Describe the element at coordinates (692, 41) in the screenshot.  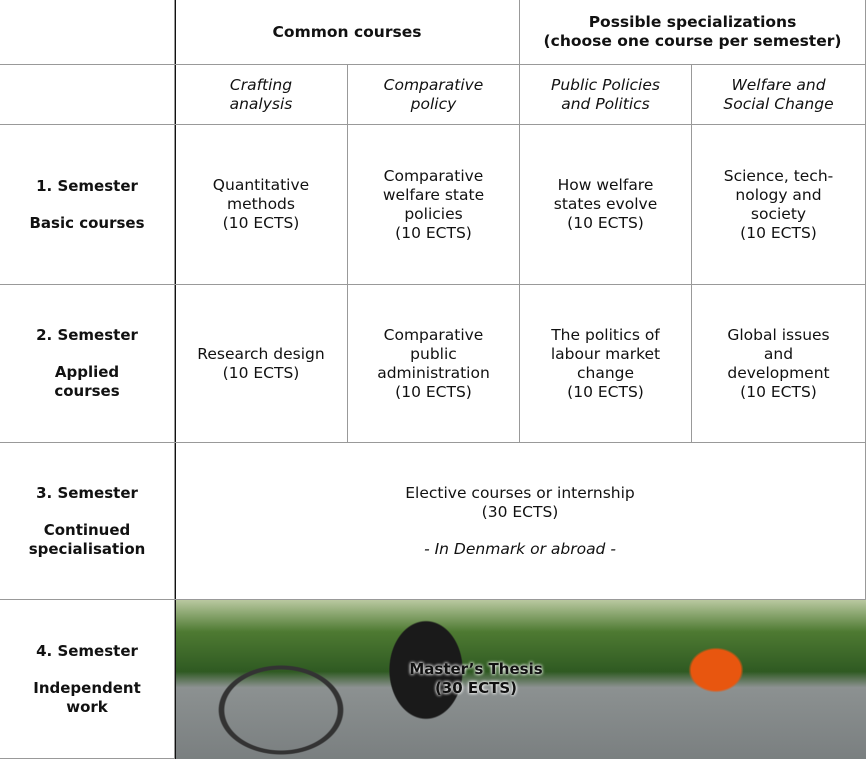
I see `header-text: (choose one course per semester)` at that location.